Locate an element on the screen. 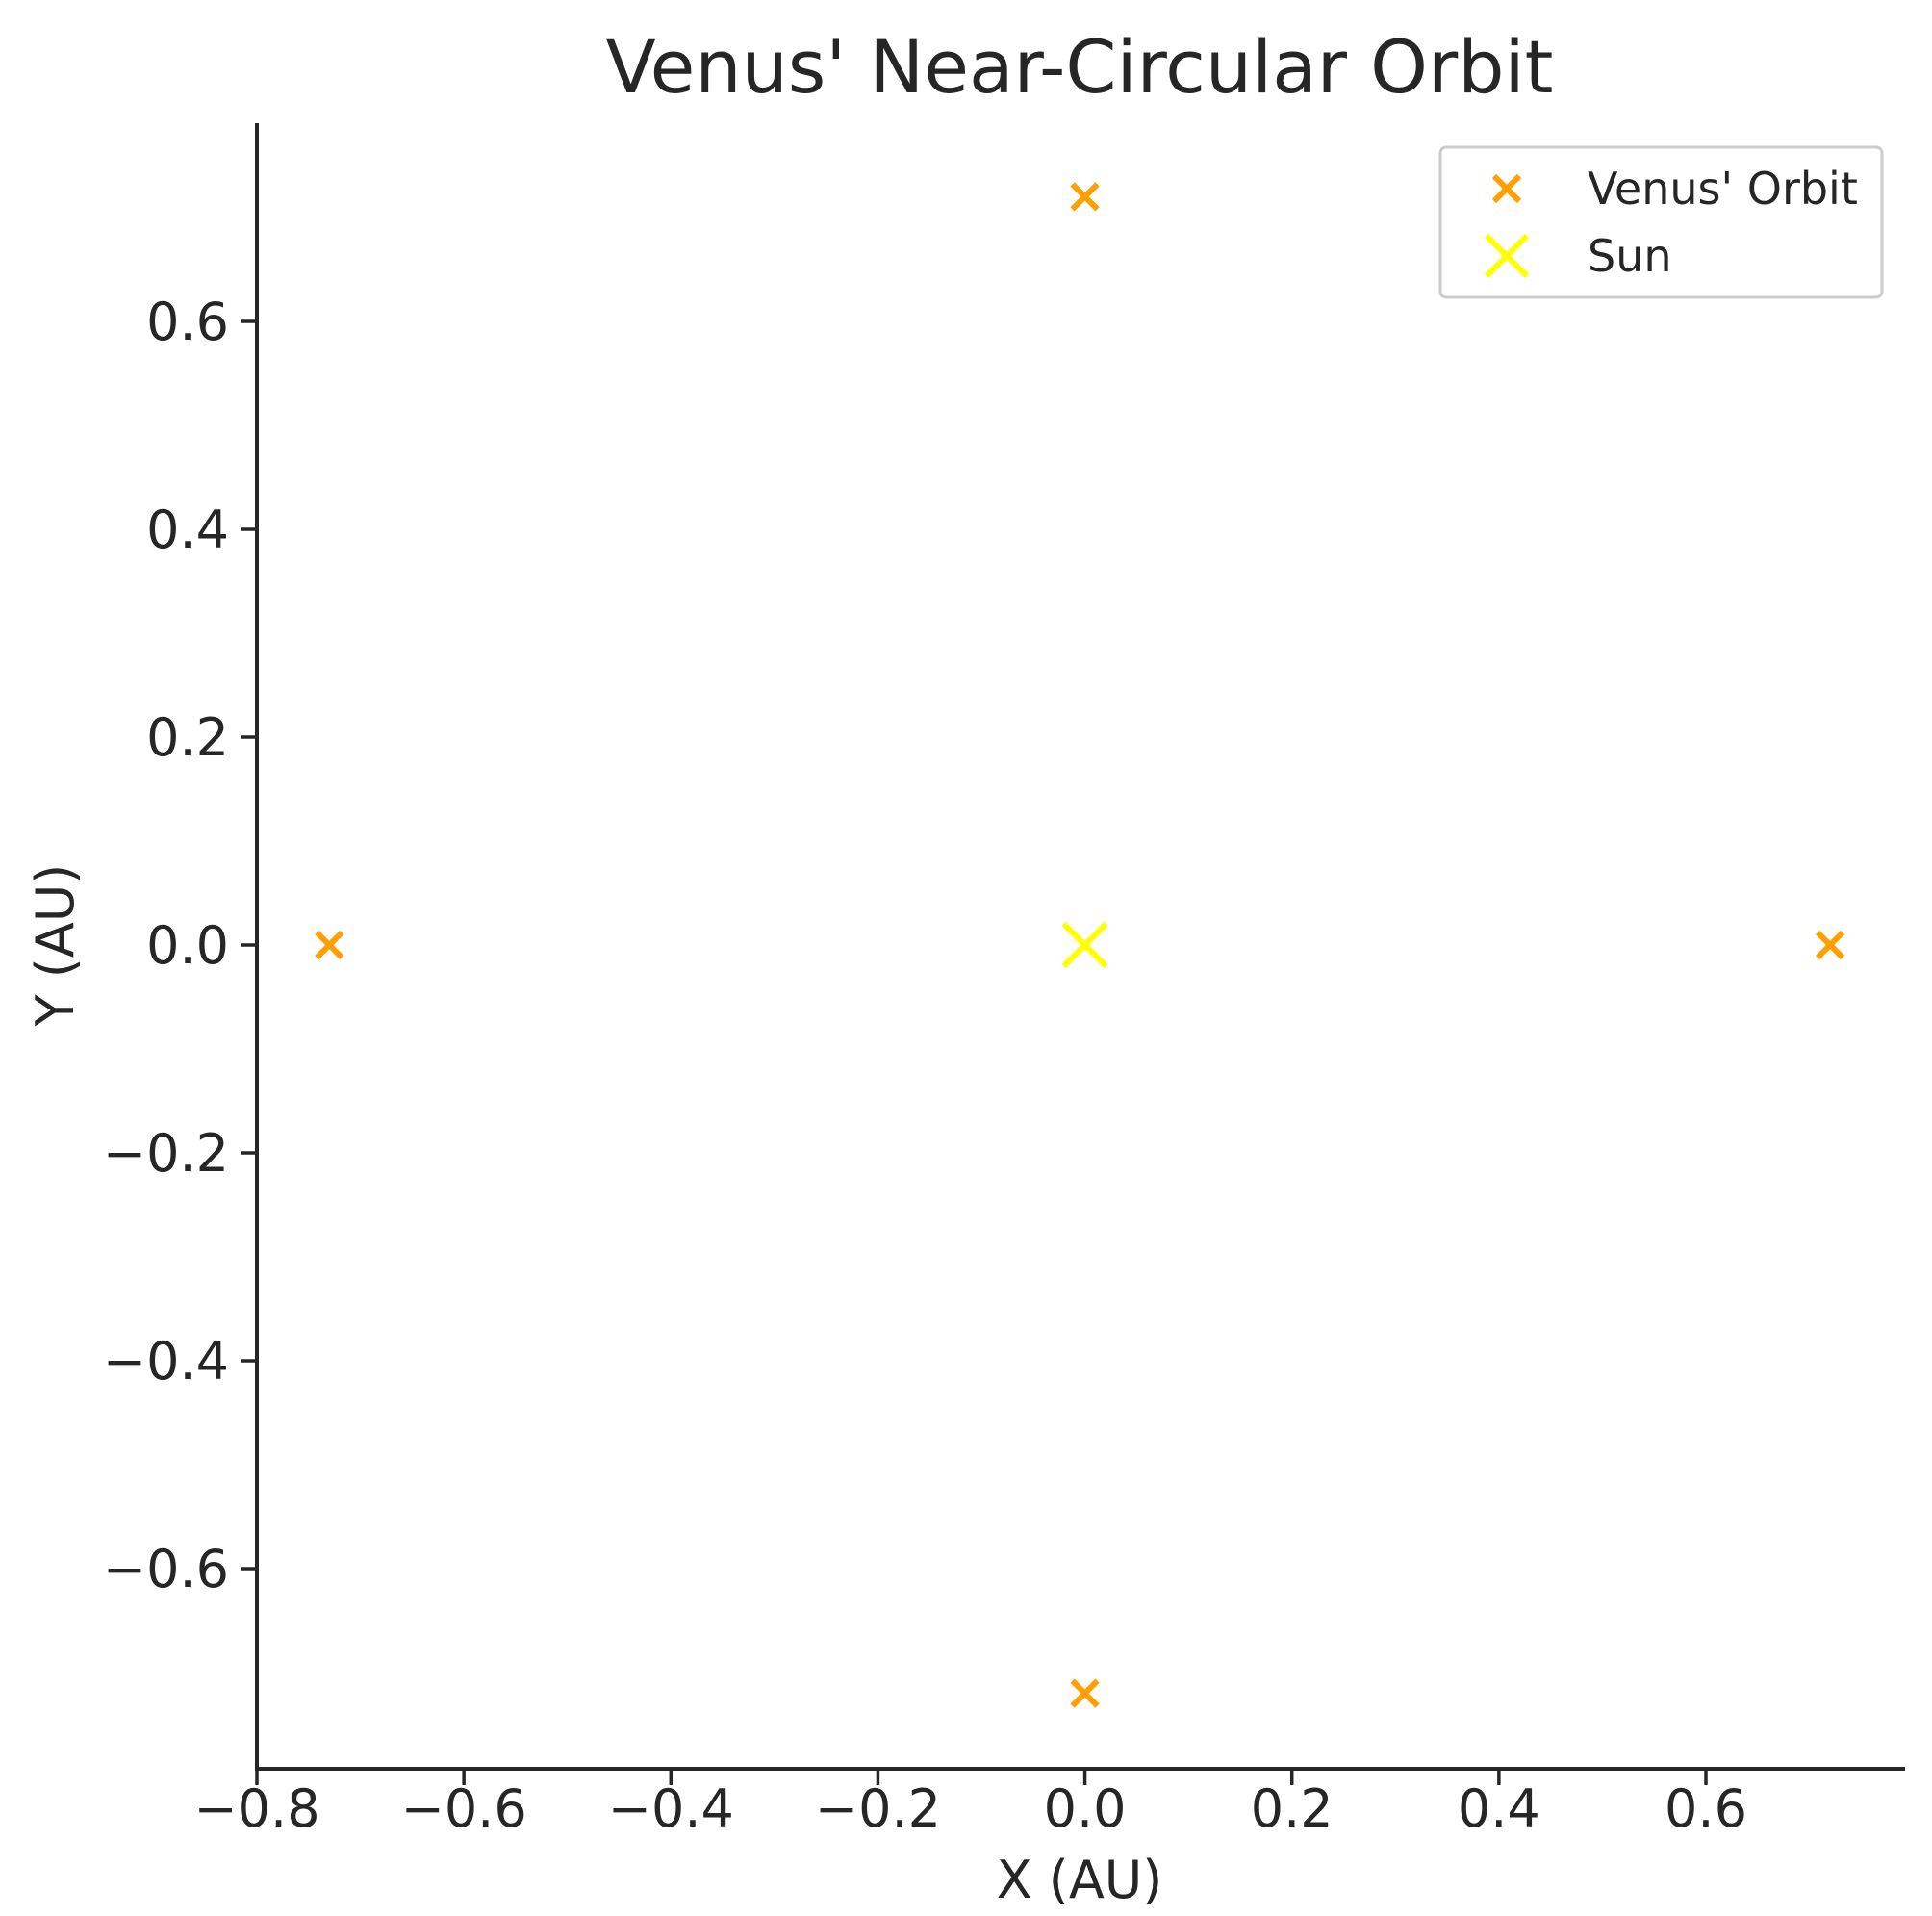 The image size is (1932, 1916). x-tick-label: 0.0 is located at coordinates (1085, 1808).